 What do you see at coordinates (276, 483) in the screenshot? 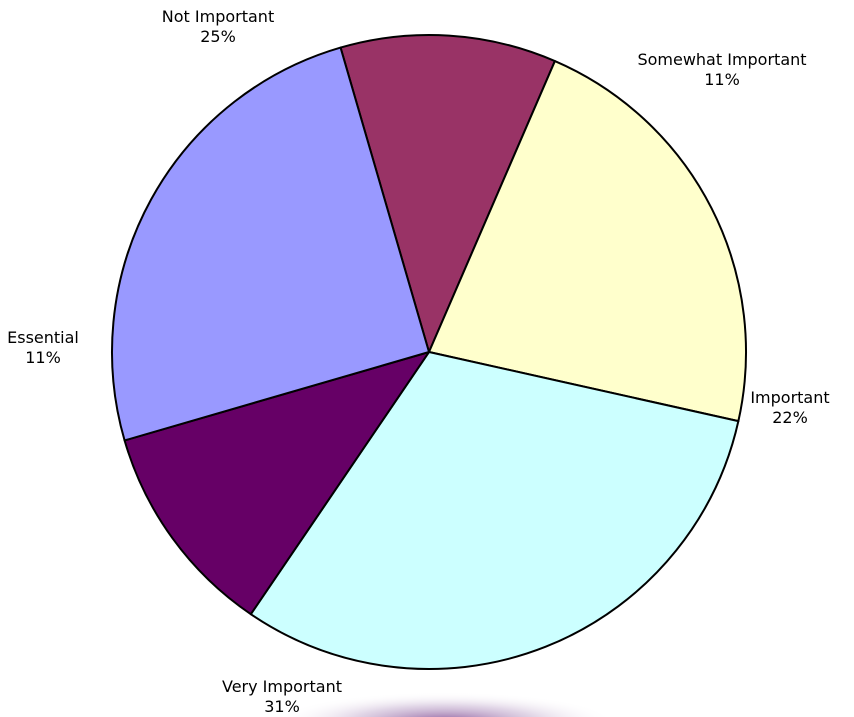
I see `pie-slice-essential` at bounding box center [276, 483].